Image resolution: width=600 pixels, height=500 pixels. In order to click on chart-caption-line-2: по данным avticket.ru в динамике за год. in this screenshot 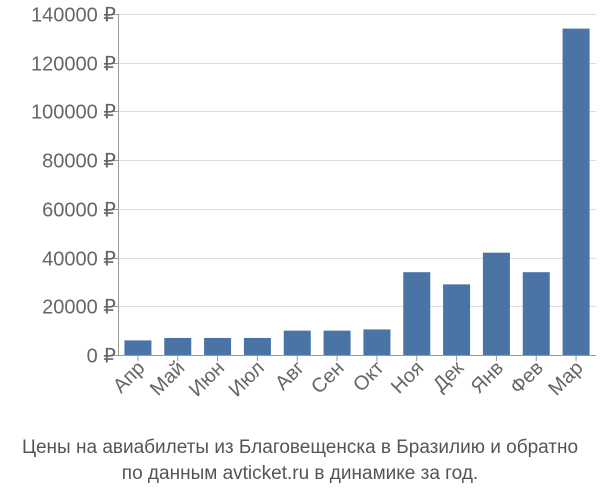, I will do `click(300, 473)`.